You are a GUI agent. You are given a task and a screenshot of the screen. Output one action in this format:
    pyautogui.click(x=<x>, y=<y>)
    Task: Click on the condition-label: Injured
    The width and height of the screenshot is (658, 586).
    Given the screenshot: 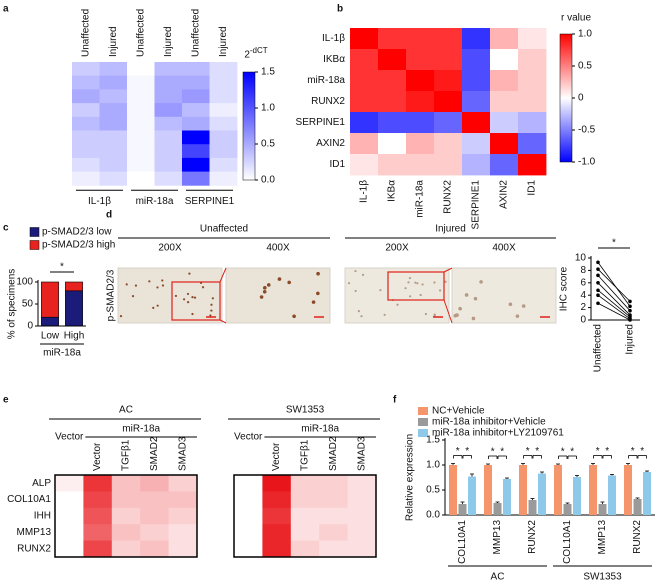 What is the action you would take?
    pyautogui.click(x=450, y=229)
    